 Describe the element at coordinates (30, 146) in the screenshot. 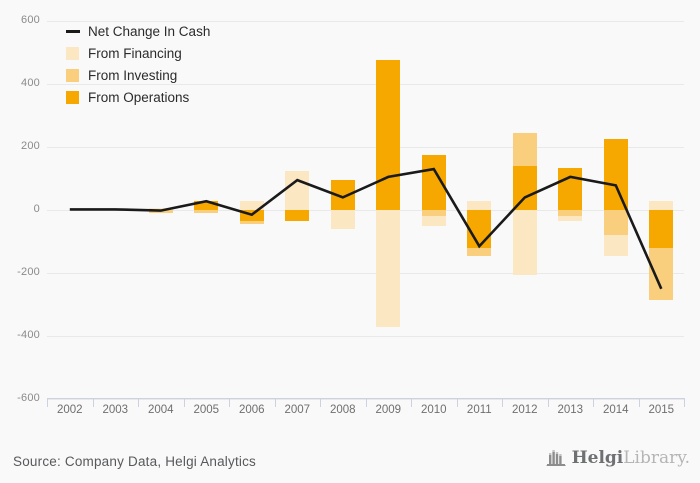

I see `y-tick-label: 200` at that location.